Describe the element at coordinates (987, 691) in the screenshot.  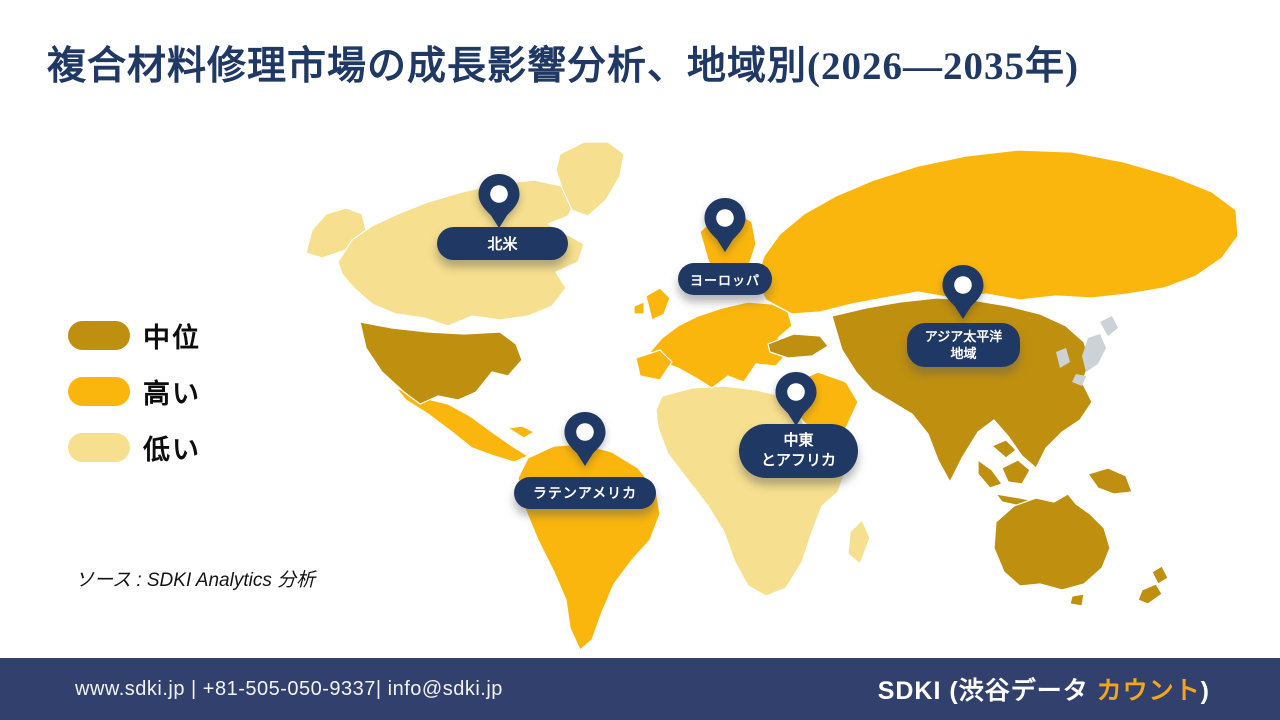
I see `footer-brand-prefix: SDKI (渋谷データ` at that location.